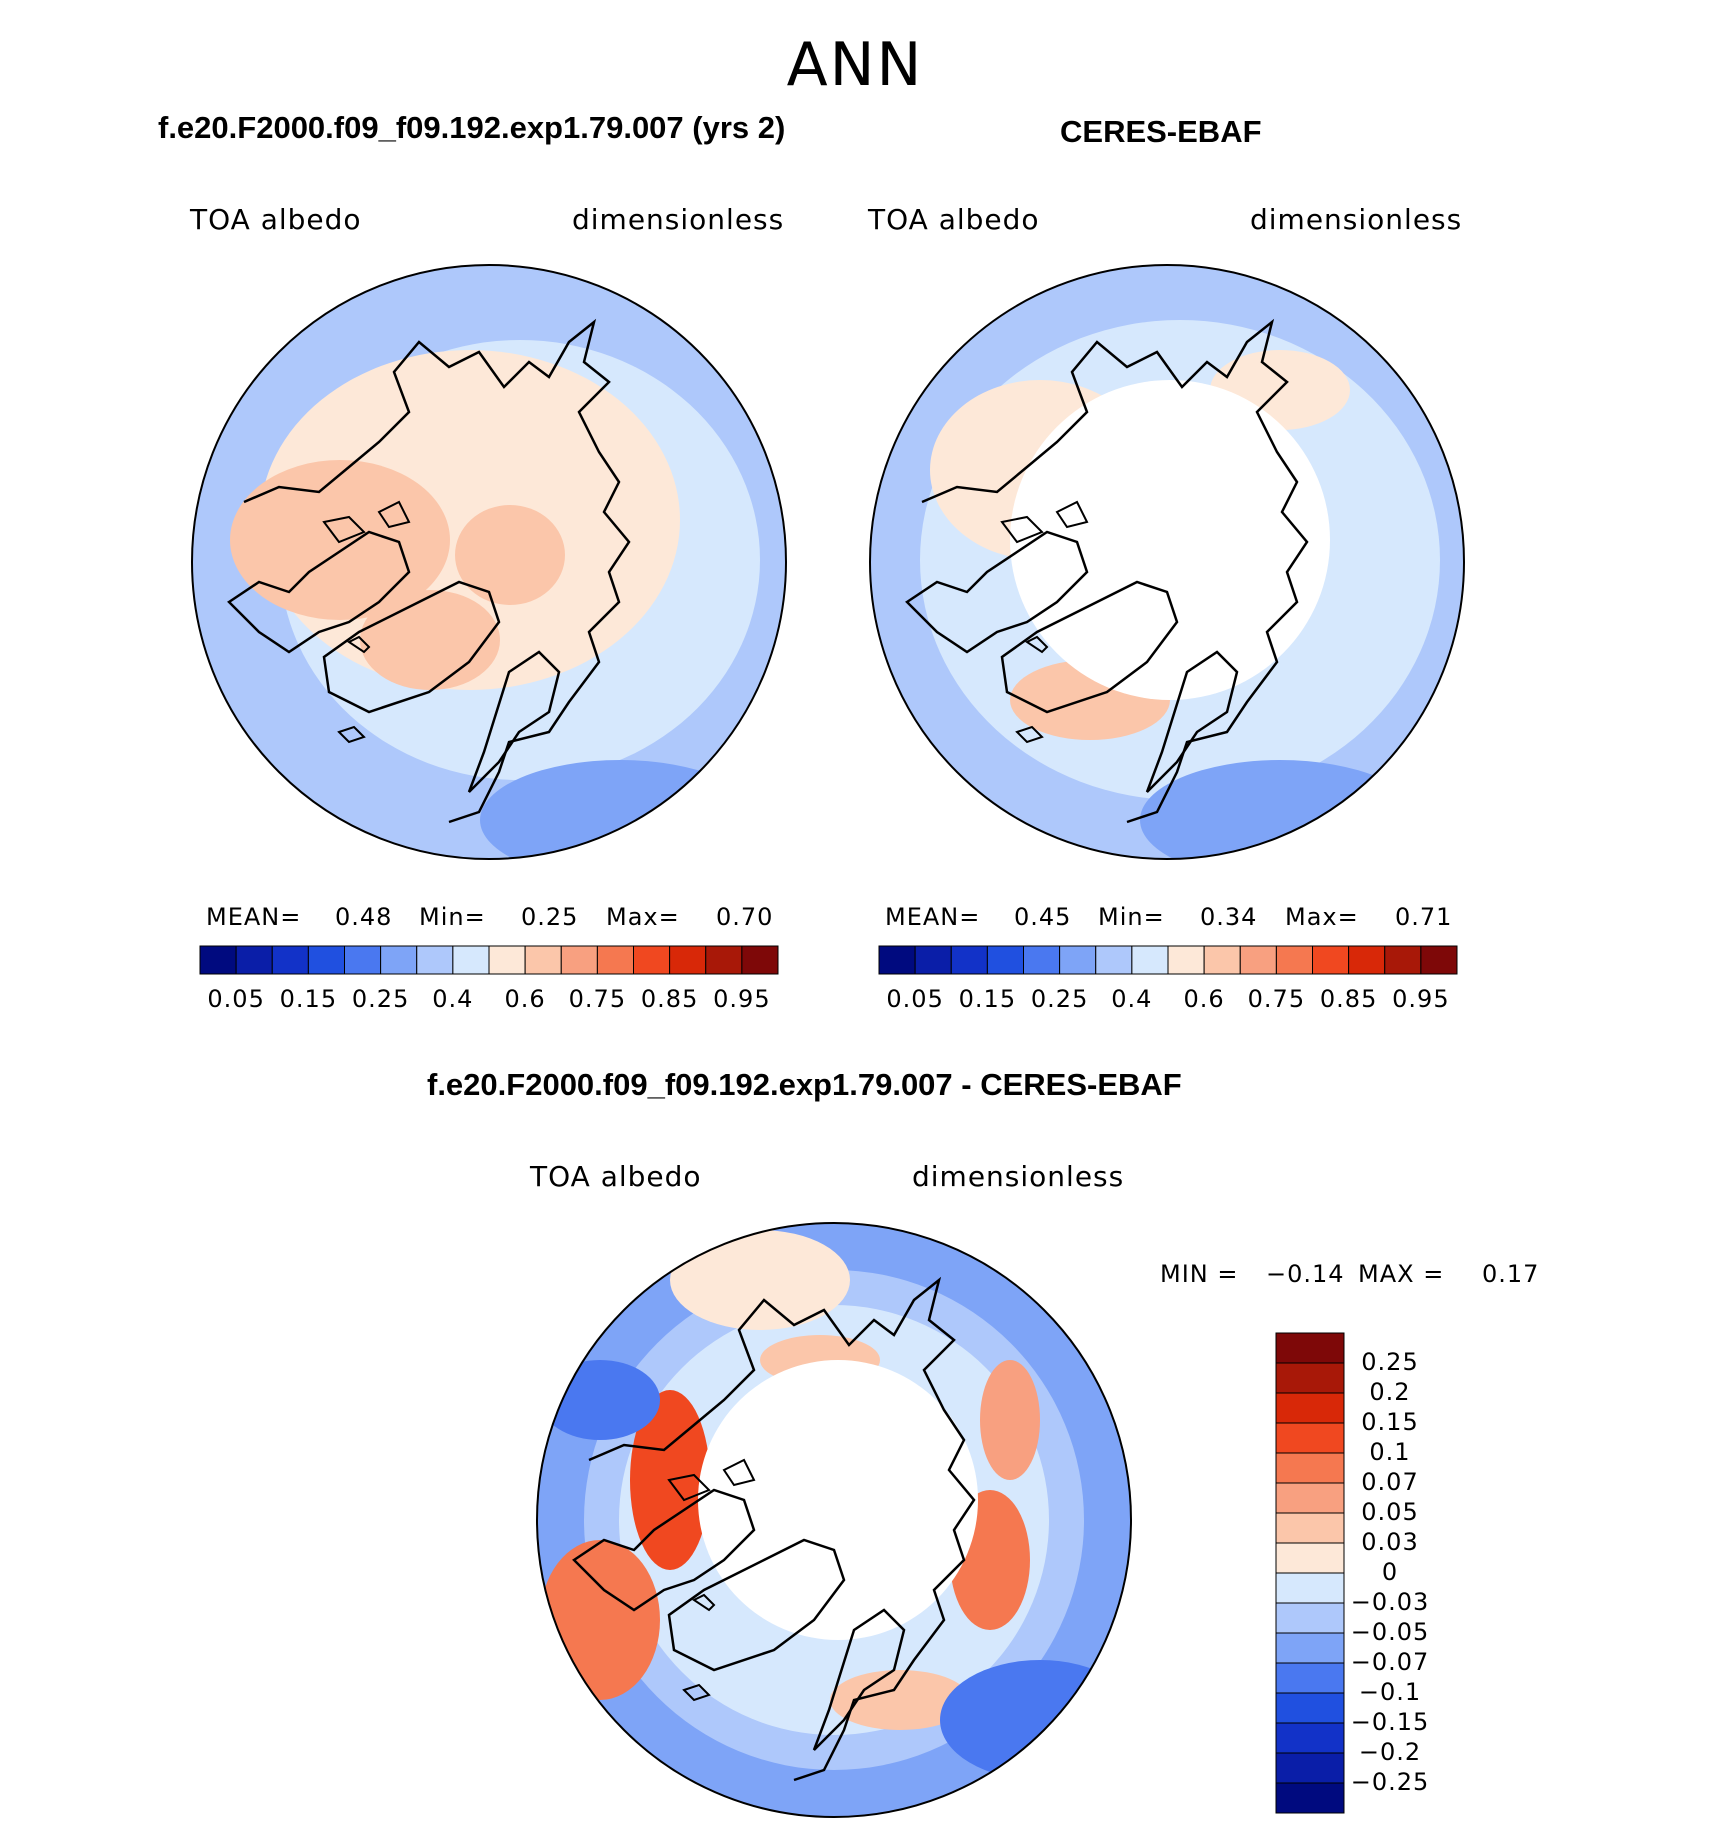 Image resolution: width=1710 pixels, height=1838 pixels. What do you see at coordinates (678, 219) in the screenshot?
I see `panel-1-units: dimensionless` at bounding box center [678, 219].